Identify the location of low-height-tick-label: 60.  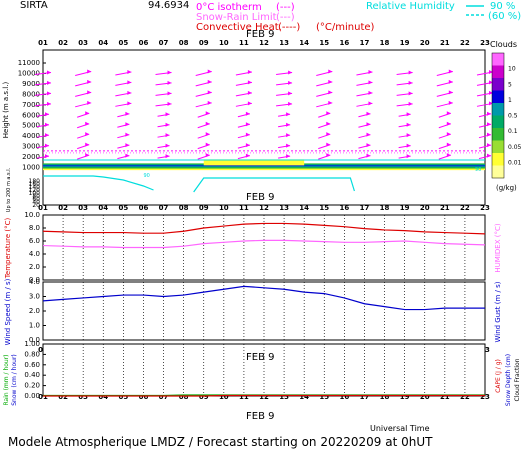
(36, 199).